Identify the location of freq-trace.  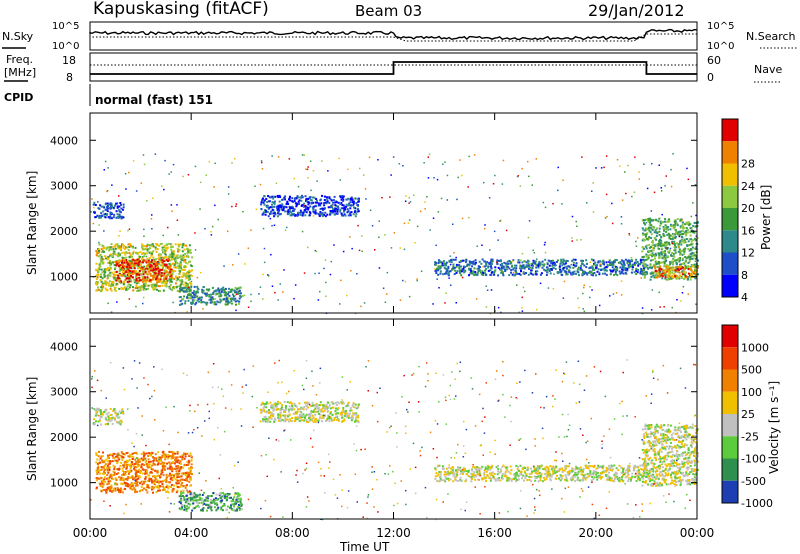
(393, 68).